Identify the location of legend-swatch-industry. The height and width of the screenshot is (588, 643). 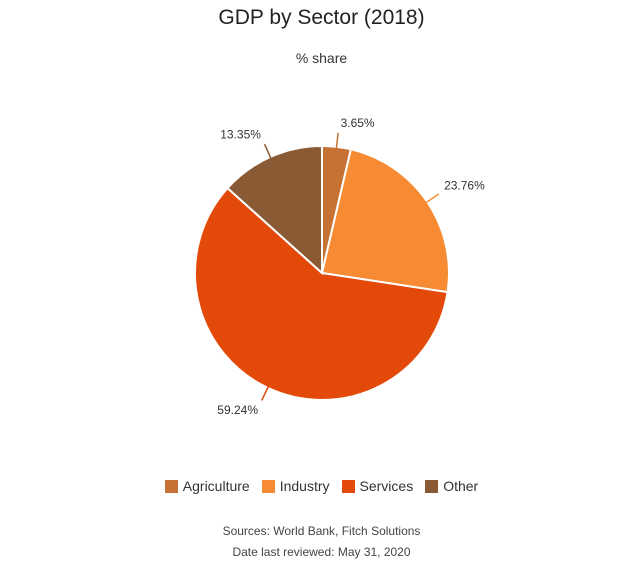
(268, 486).